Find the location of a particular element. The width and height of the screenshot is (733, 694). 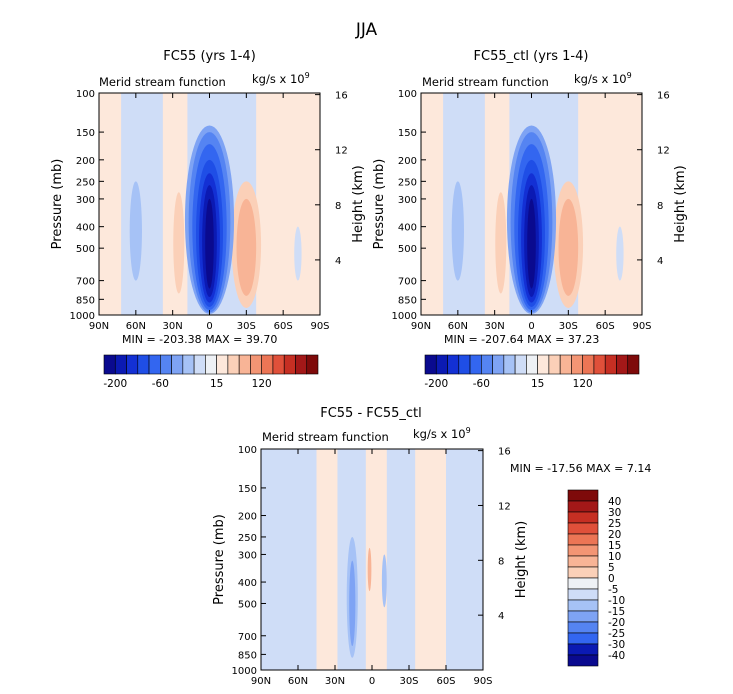

colorbar-label: -60 is located at coordinates (160, 384).